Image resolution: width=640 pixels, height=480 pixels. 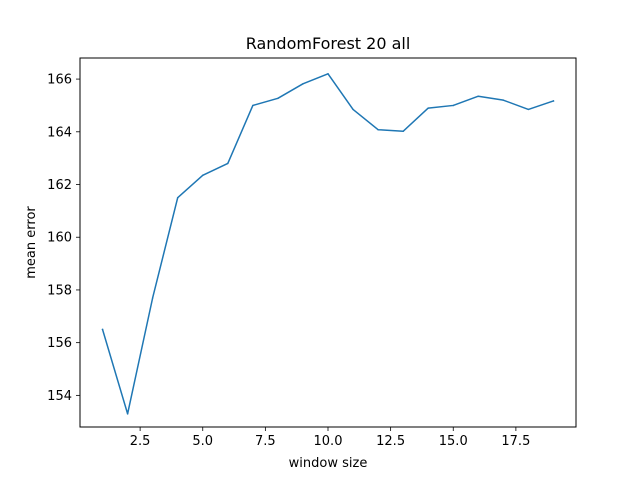 I want to click on y-tick-label: 160, so click(x=59, y=238).